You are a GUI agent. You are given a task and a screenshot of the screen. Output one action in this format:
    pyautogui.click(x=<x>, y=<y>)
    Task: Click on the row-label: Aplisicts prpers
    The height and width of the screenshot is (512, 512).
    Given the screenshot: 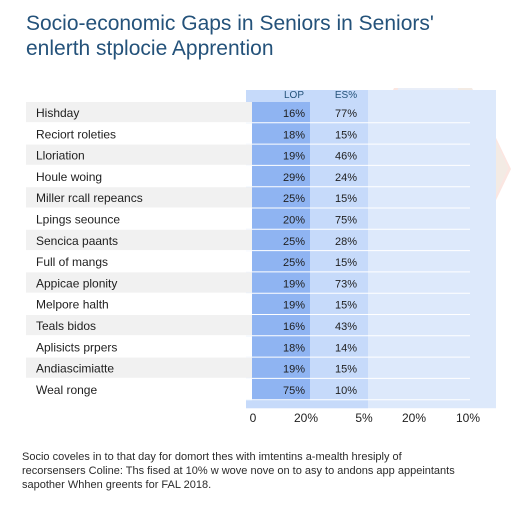 What is the action you would take?
    pyautogui.click(x=76, y=347)
    